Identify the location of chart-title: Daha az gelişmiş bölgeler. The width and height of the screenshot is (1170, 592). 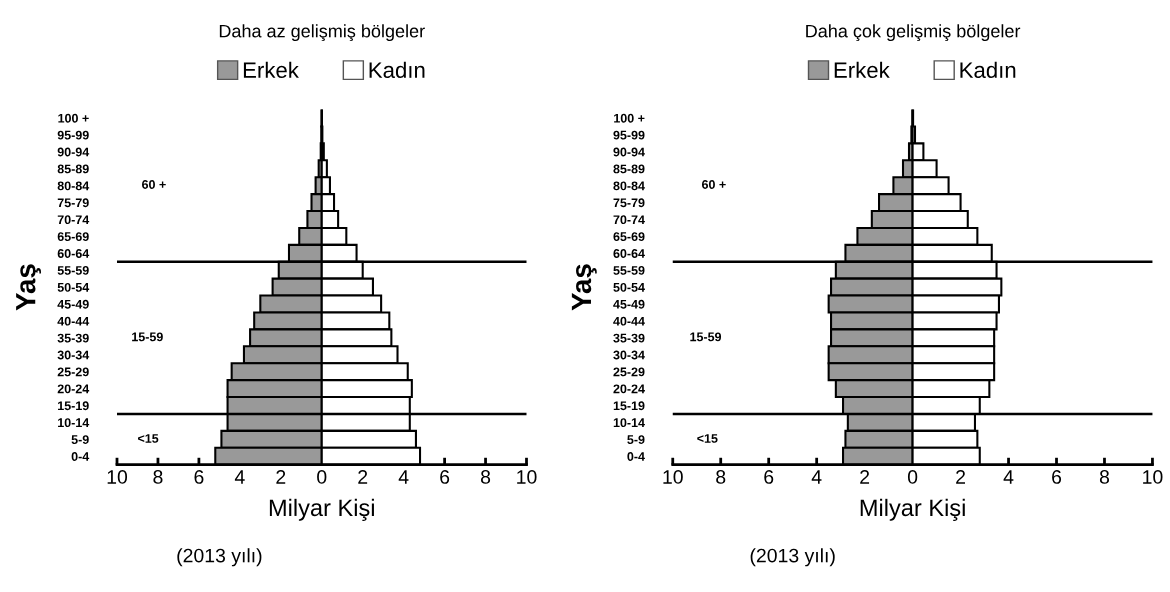
(322, 33).